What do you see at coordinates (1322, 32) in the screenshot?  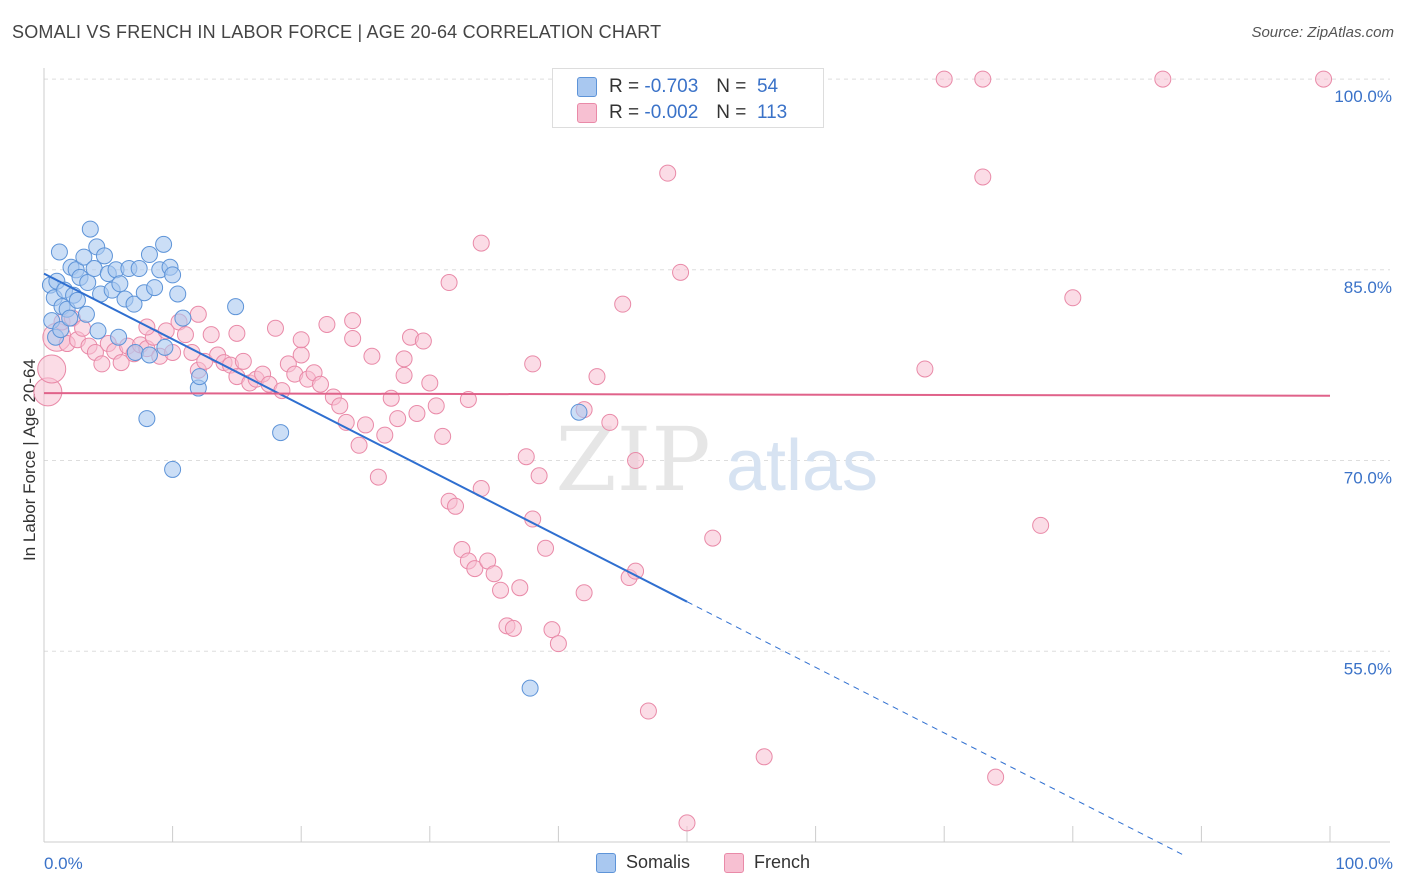 I see `source-note: Source: ZipAtlas.com` at bounding box center [1322, 32].